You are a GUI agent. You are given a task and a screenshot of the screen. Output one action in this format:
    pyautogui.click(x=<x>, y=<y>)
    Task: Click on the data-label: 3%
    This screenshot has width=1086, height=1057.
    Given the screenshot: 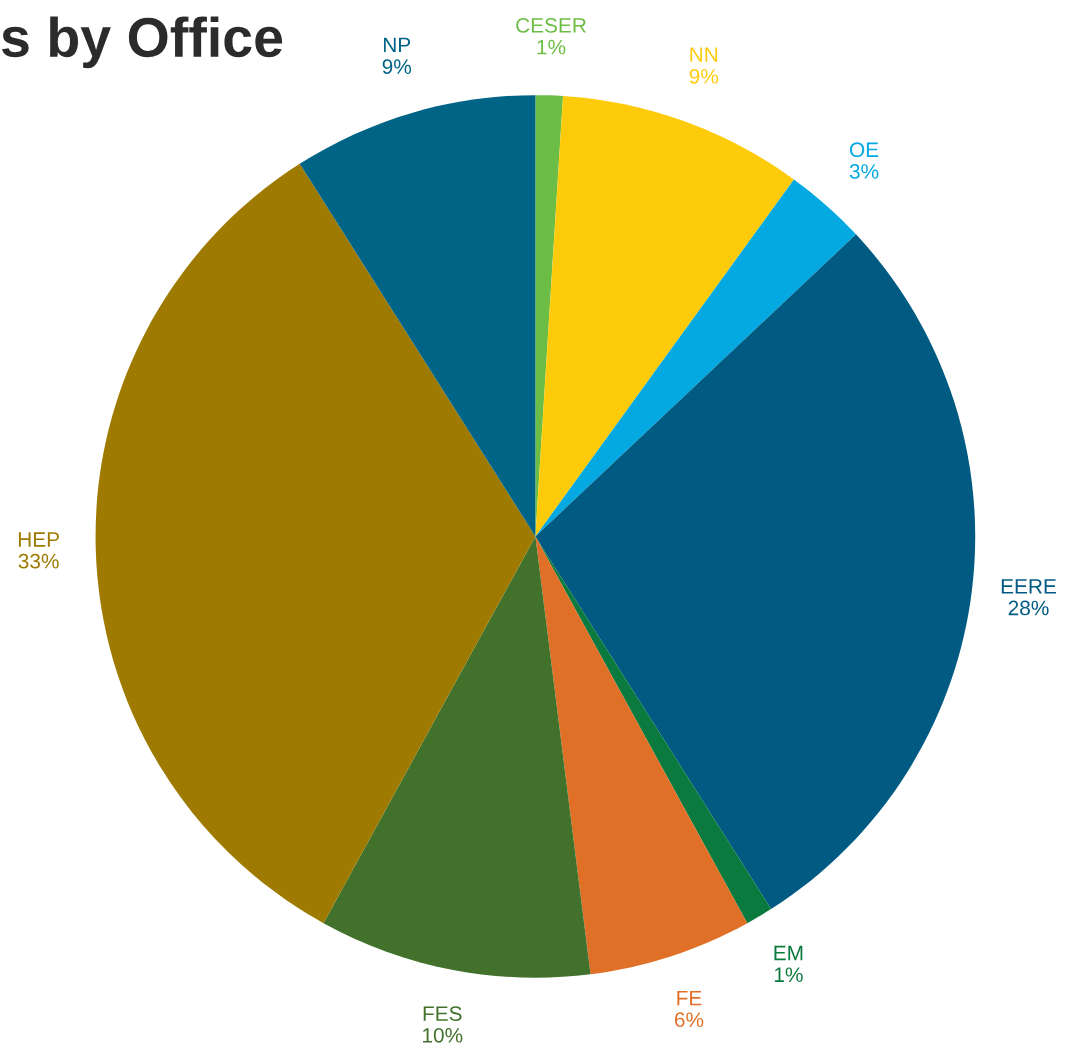 What is the action you would take?
    pyautogui.click(x=864, y=171)
    